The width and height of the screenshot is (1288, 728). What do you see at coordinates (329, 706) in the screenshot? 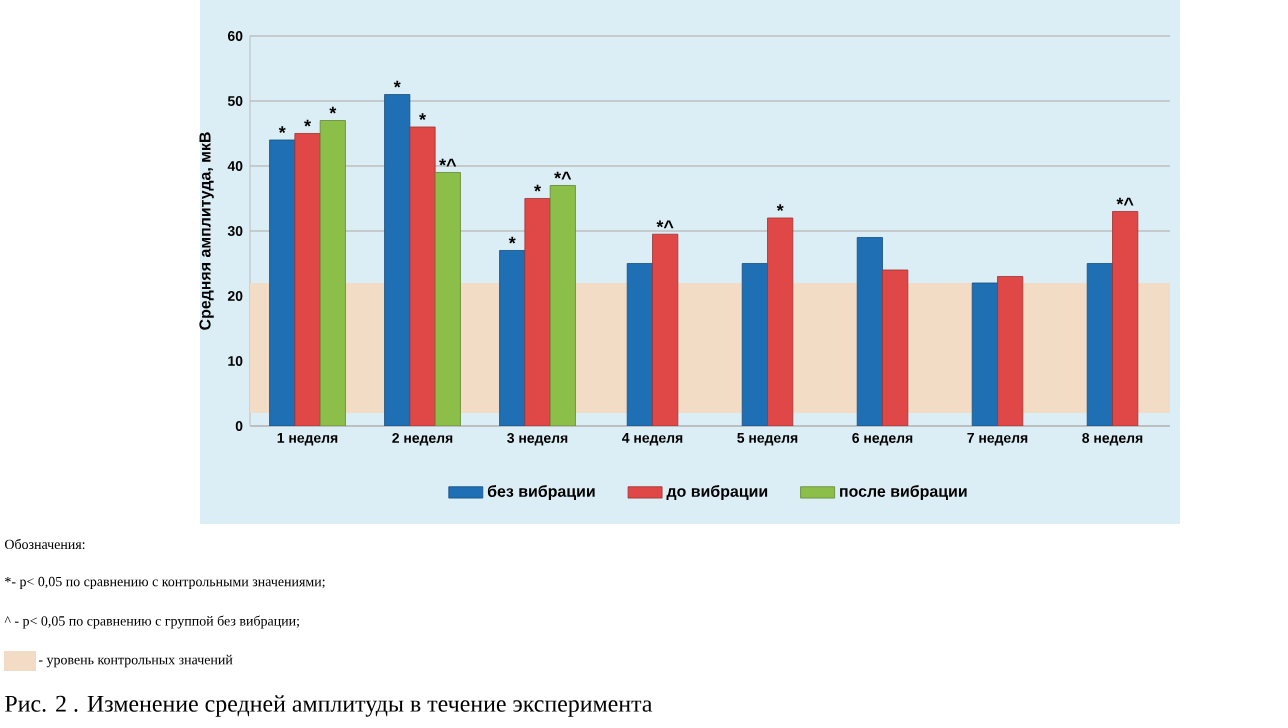
I see `text: Рис. 2 . Изменение средней амплитуды в течение эксперимента` at bounding box center [329, 706].